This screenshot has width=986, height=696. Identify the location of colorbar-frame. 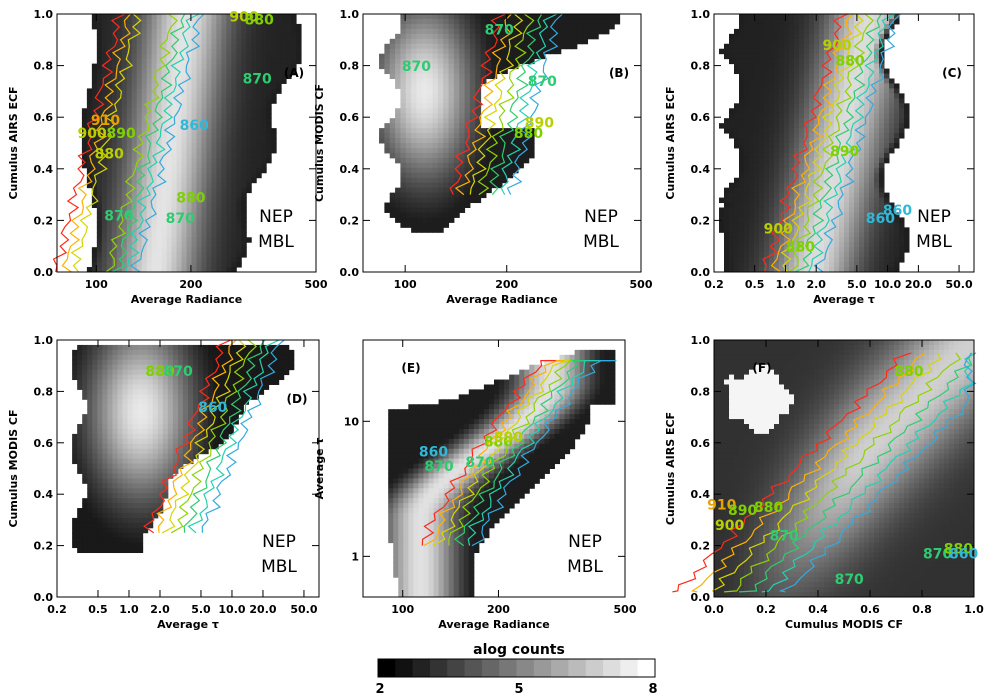
(516, 668).